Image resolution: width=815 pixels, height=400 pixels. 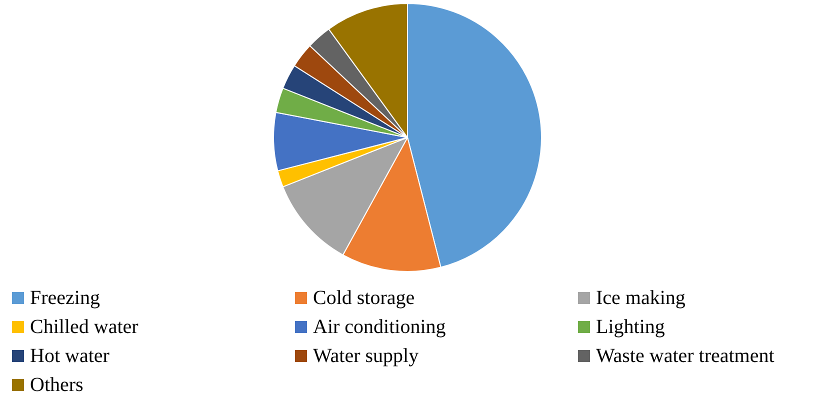 I want to click on legend-label: Ice making, so click(x=641, y=298).